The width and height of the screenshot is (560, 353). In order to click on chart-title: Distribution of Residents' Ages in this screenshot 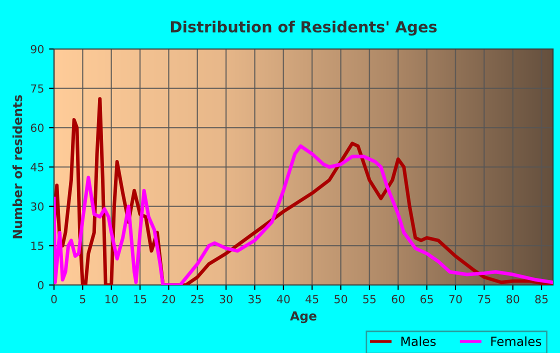, I will do `click(303, 28)`.